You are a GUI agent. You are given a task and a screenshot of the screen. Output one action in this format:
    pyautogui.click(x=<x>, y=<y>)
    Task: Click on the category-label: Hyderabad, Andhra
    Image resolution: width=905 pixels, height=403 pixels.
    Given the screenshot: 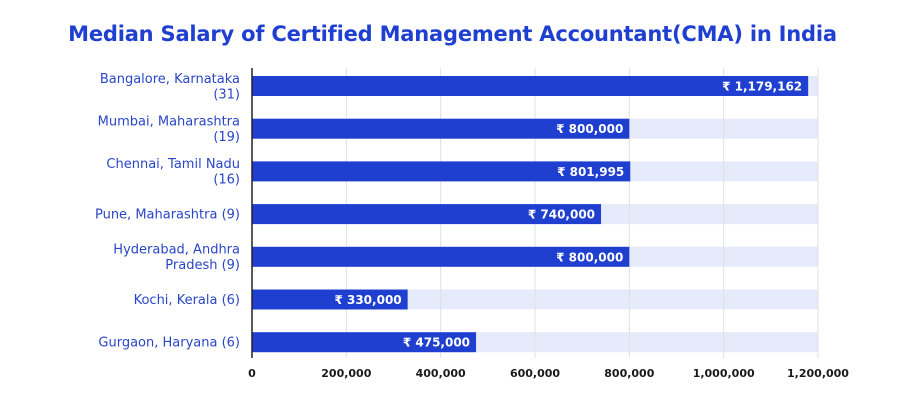 What is the action you would take?
    pyautogui.click(x=176, y=250)
    